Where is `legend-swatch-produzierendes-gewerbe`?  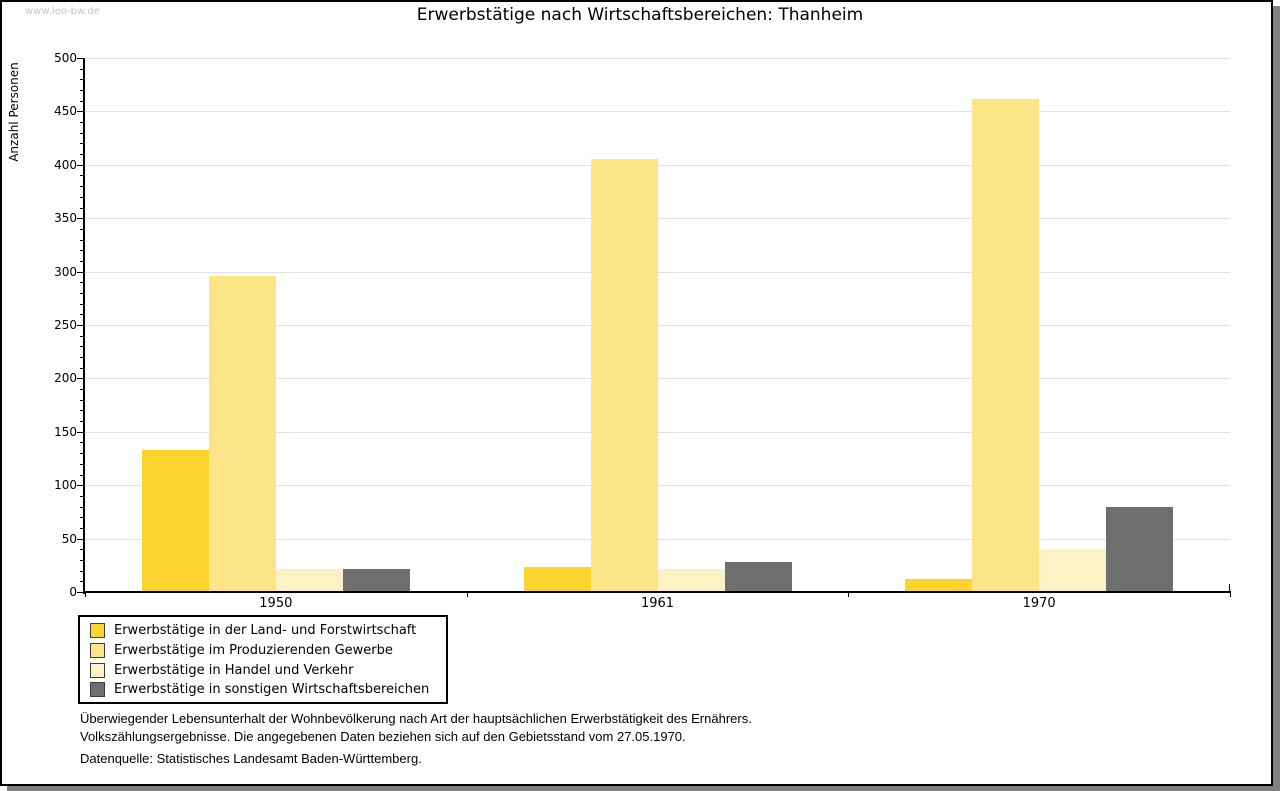 legend-swatch-produzierendes-gewerbe is located at coordinates (97, 651).